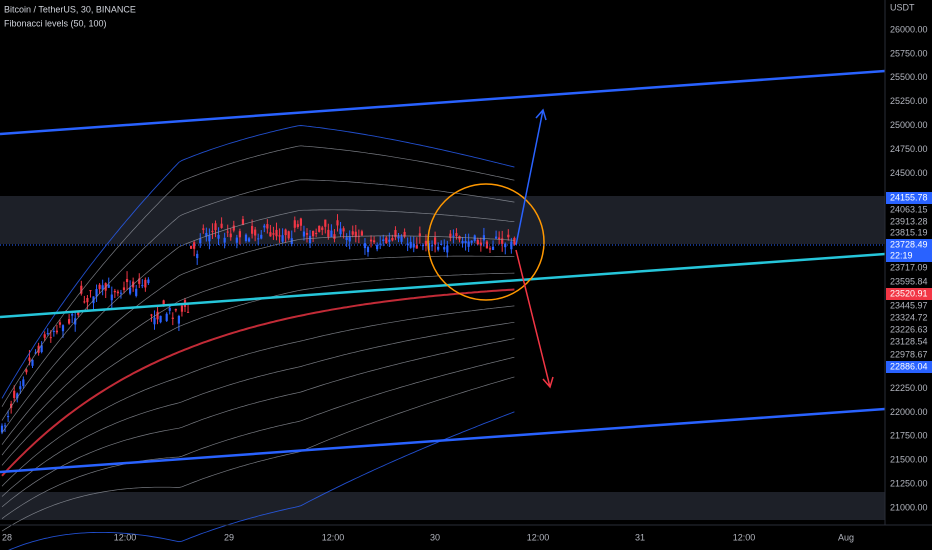 The height and width of the screenshot is (550, 932). What do you see at coordinates (909, 317) in the screenshot?
I see `price-tag-label: 23324.72` at bounding box center [909, 317].